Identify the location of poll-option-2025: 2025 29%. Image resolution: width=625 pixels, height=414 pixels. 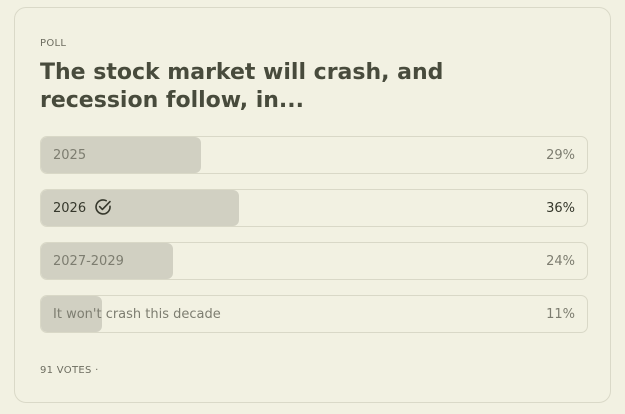
(314, 155).